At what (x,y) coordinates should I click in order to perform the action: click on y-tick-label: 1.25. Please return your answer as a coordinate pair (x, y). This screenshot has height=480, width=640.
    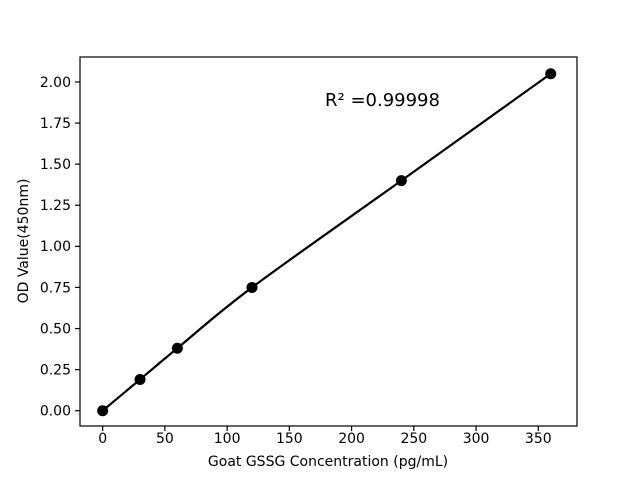
    Looking at the image, I should click on (55, 206).